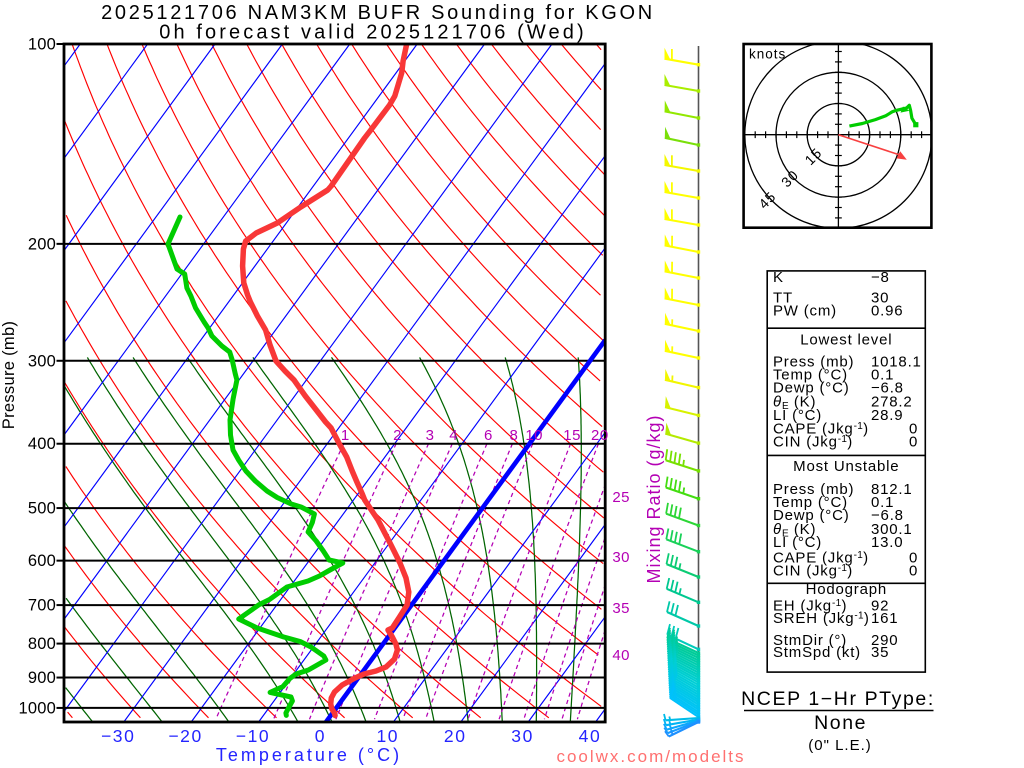  I want to click on svg-text: 8, so click(513, 435).